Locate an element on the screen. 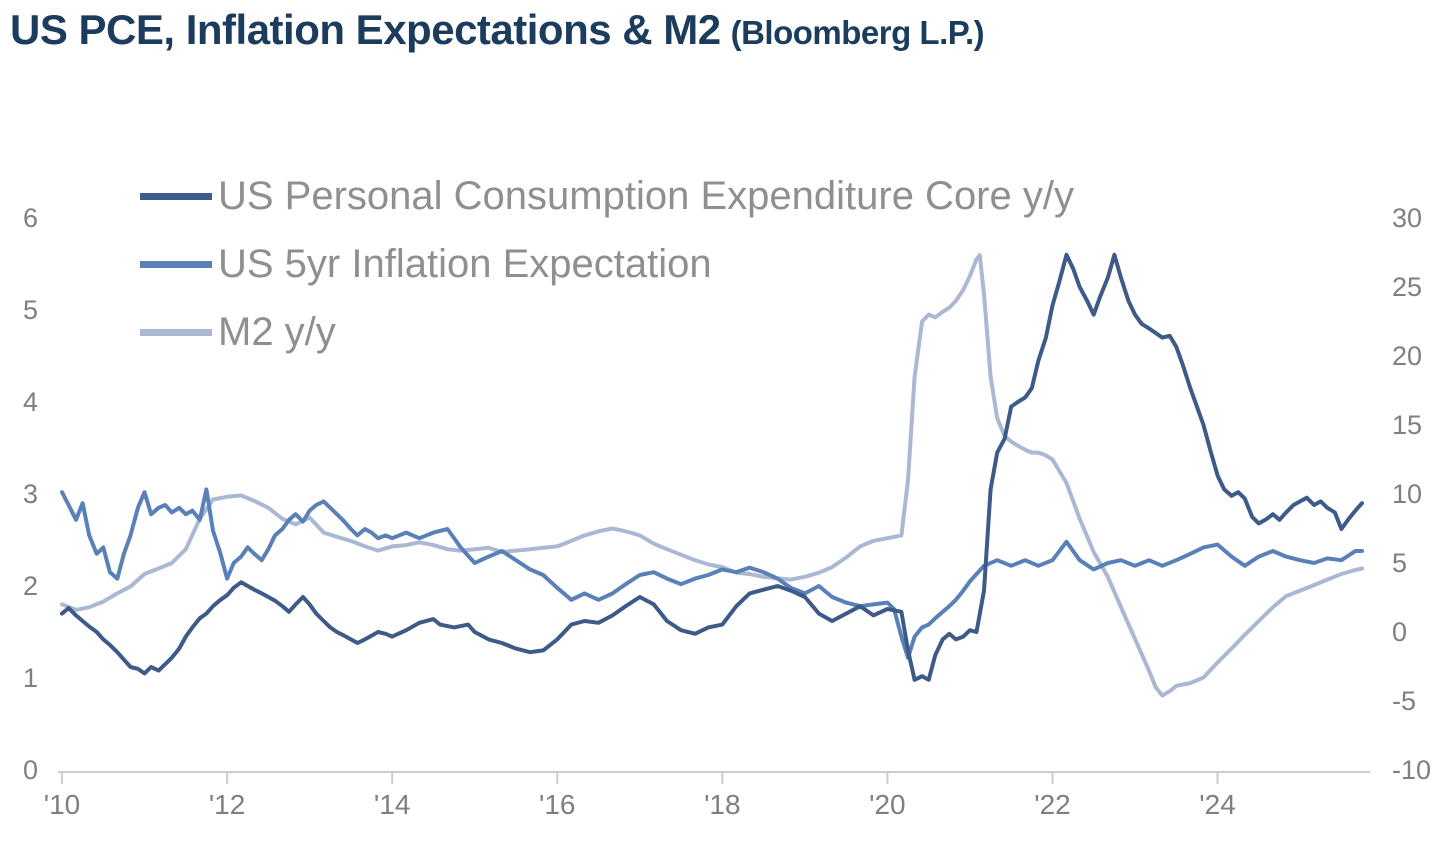 The height and width of the screenshot is (846, 1450). legend-label-inflation-expectation-5yr: US 5yr Inflation Expectation is located at coordinates (465, 264).